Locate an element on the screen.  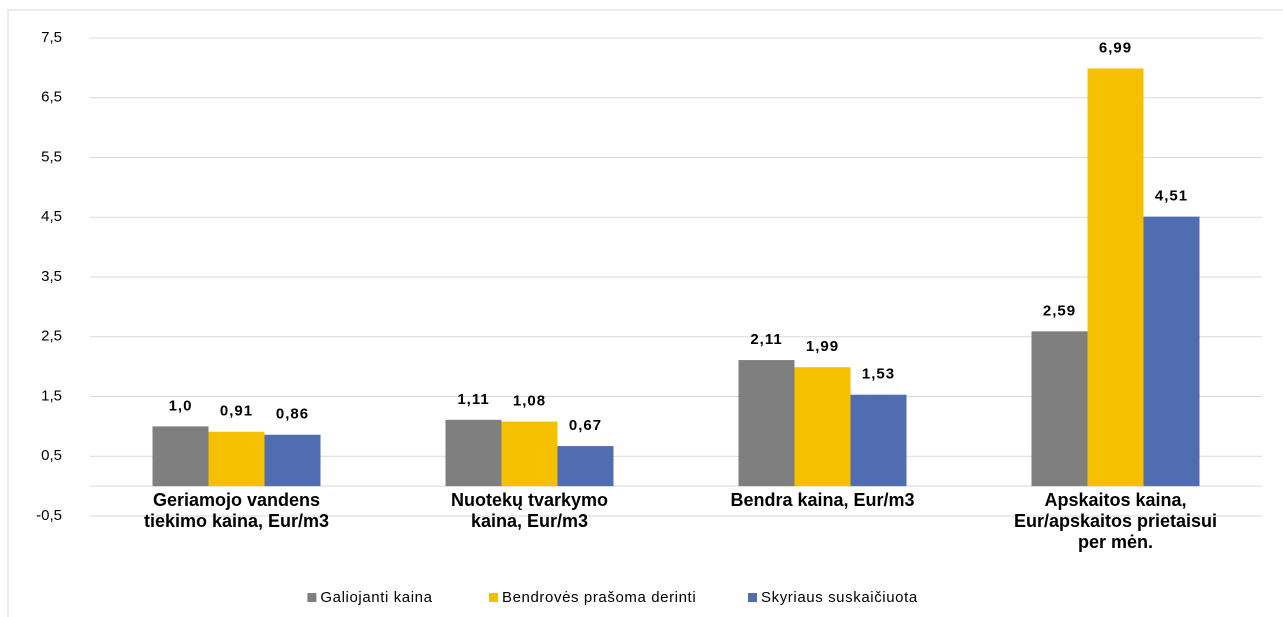
x-tick-label: Nuotekų tvarkymo kaina, Eur/m3 is located at coordinates (529, 510).